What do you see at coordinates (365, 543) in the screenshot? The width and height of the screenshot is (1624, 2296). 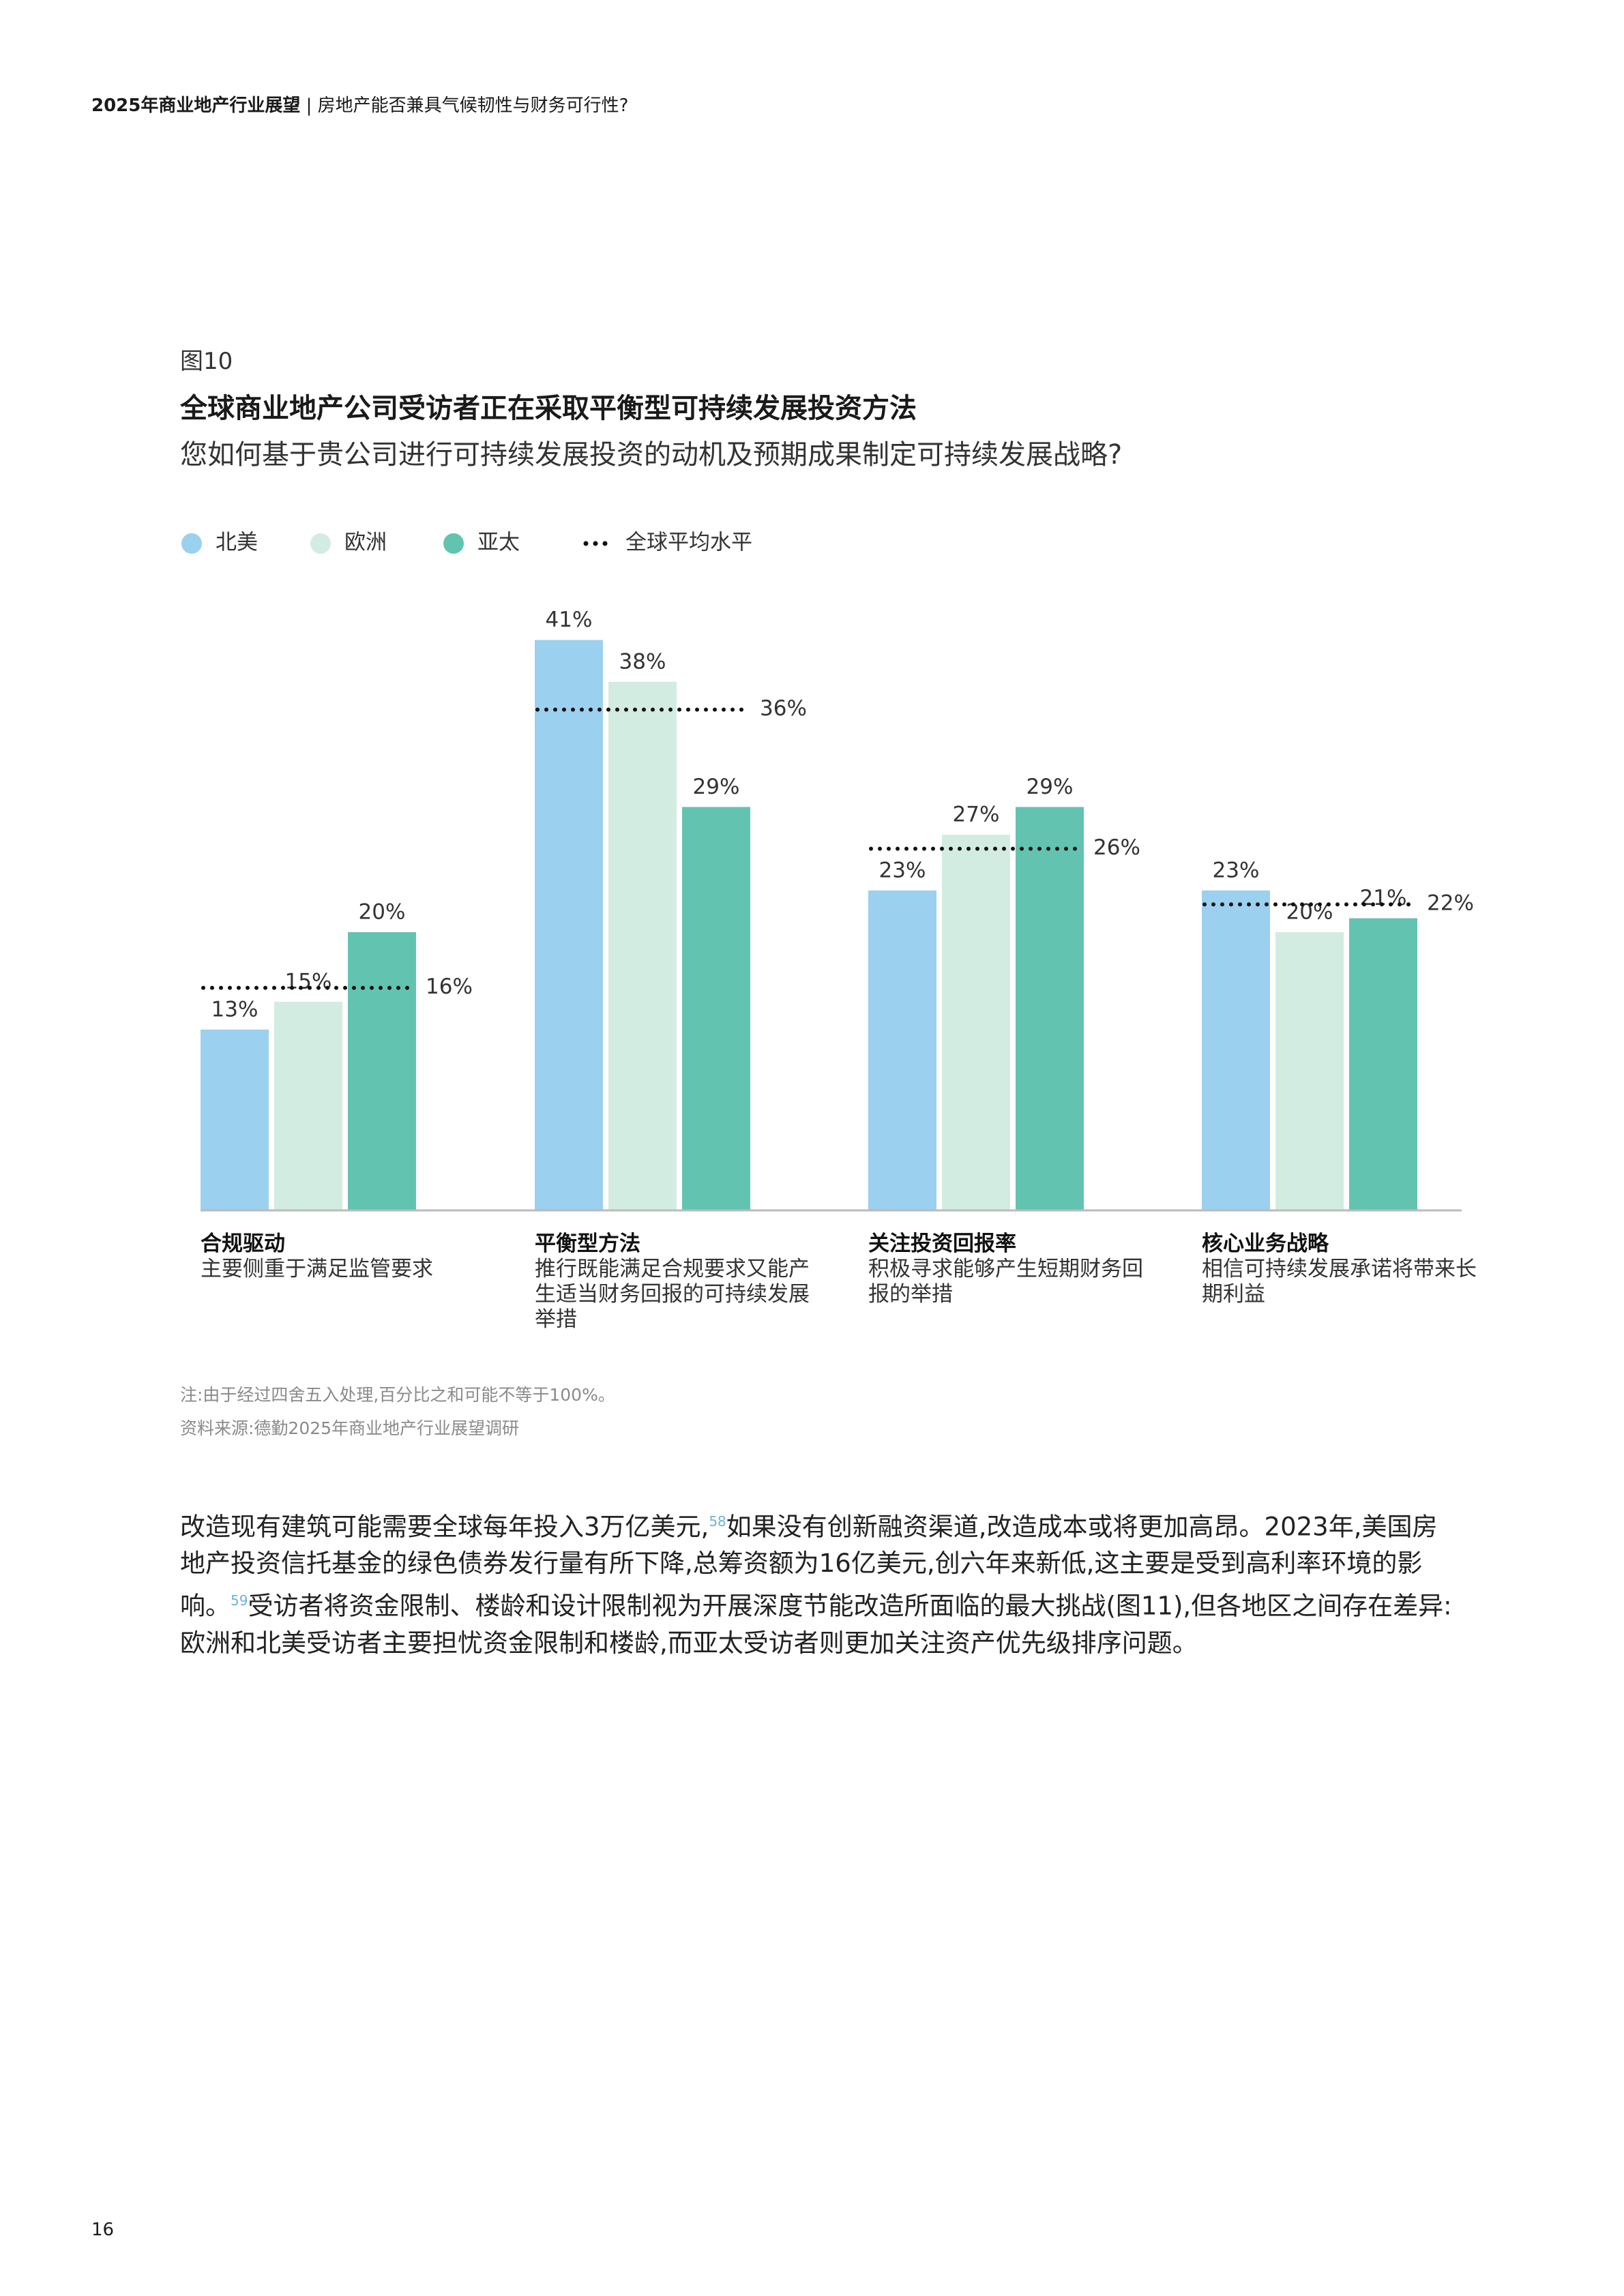 I see `legend-label: 欧洲` at bounding box center [365, 543].